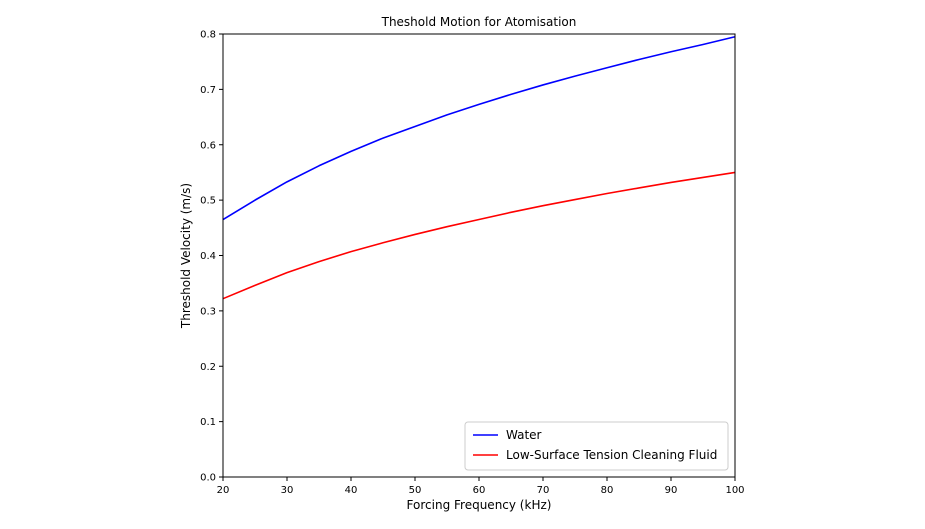  Describe the element at coordinates (186, 256) in the screenshot. I see `y-axis-label: Threshold Velocity (m/s)` at that location.